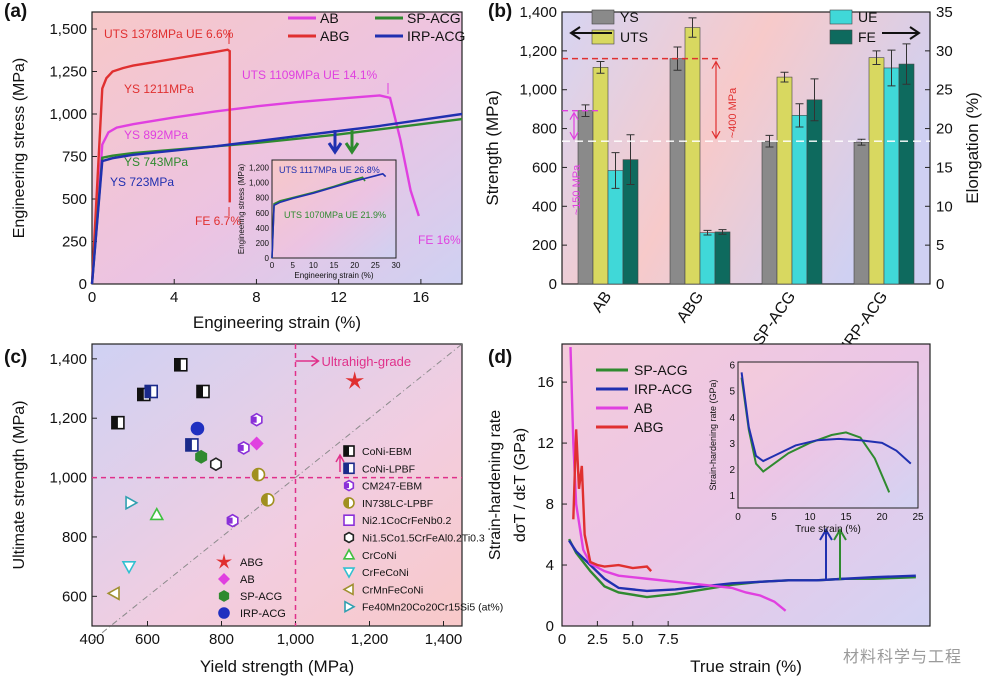 The height and width of the screenshot is (683, 986). What do you see at coordinates (367, 361) in the screenshot?
I see `annotation-ultrahigh: Ultrahigh-grade` at bounding box center [367, 361].